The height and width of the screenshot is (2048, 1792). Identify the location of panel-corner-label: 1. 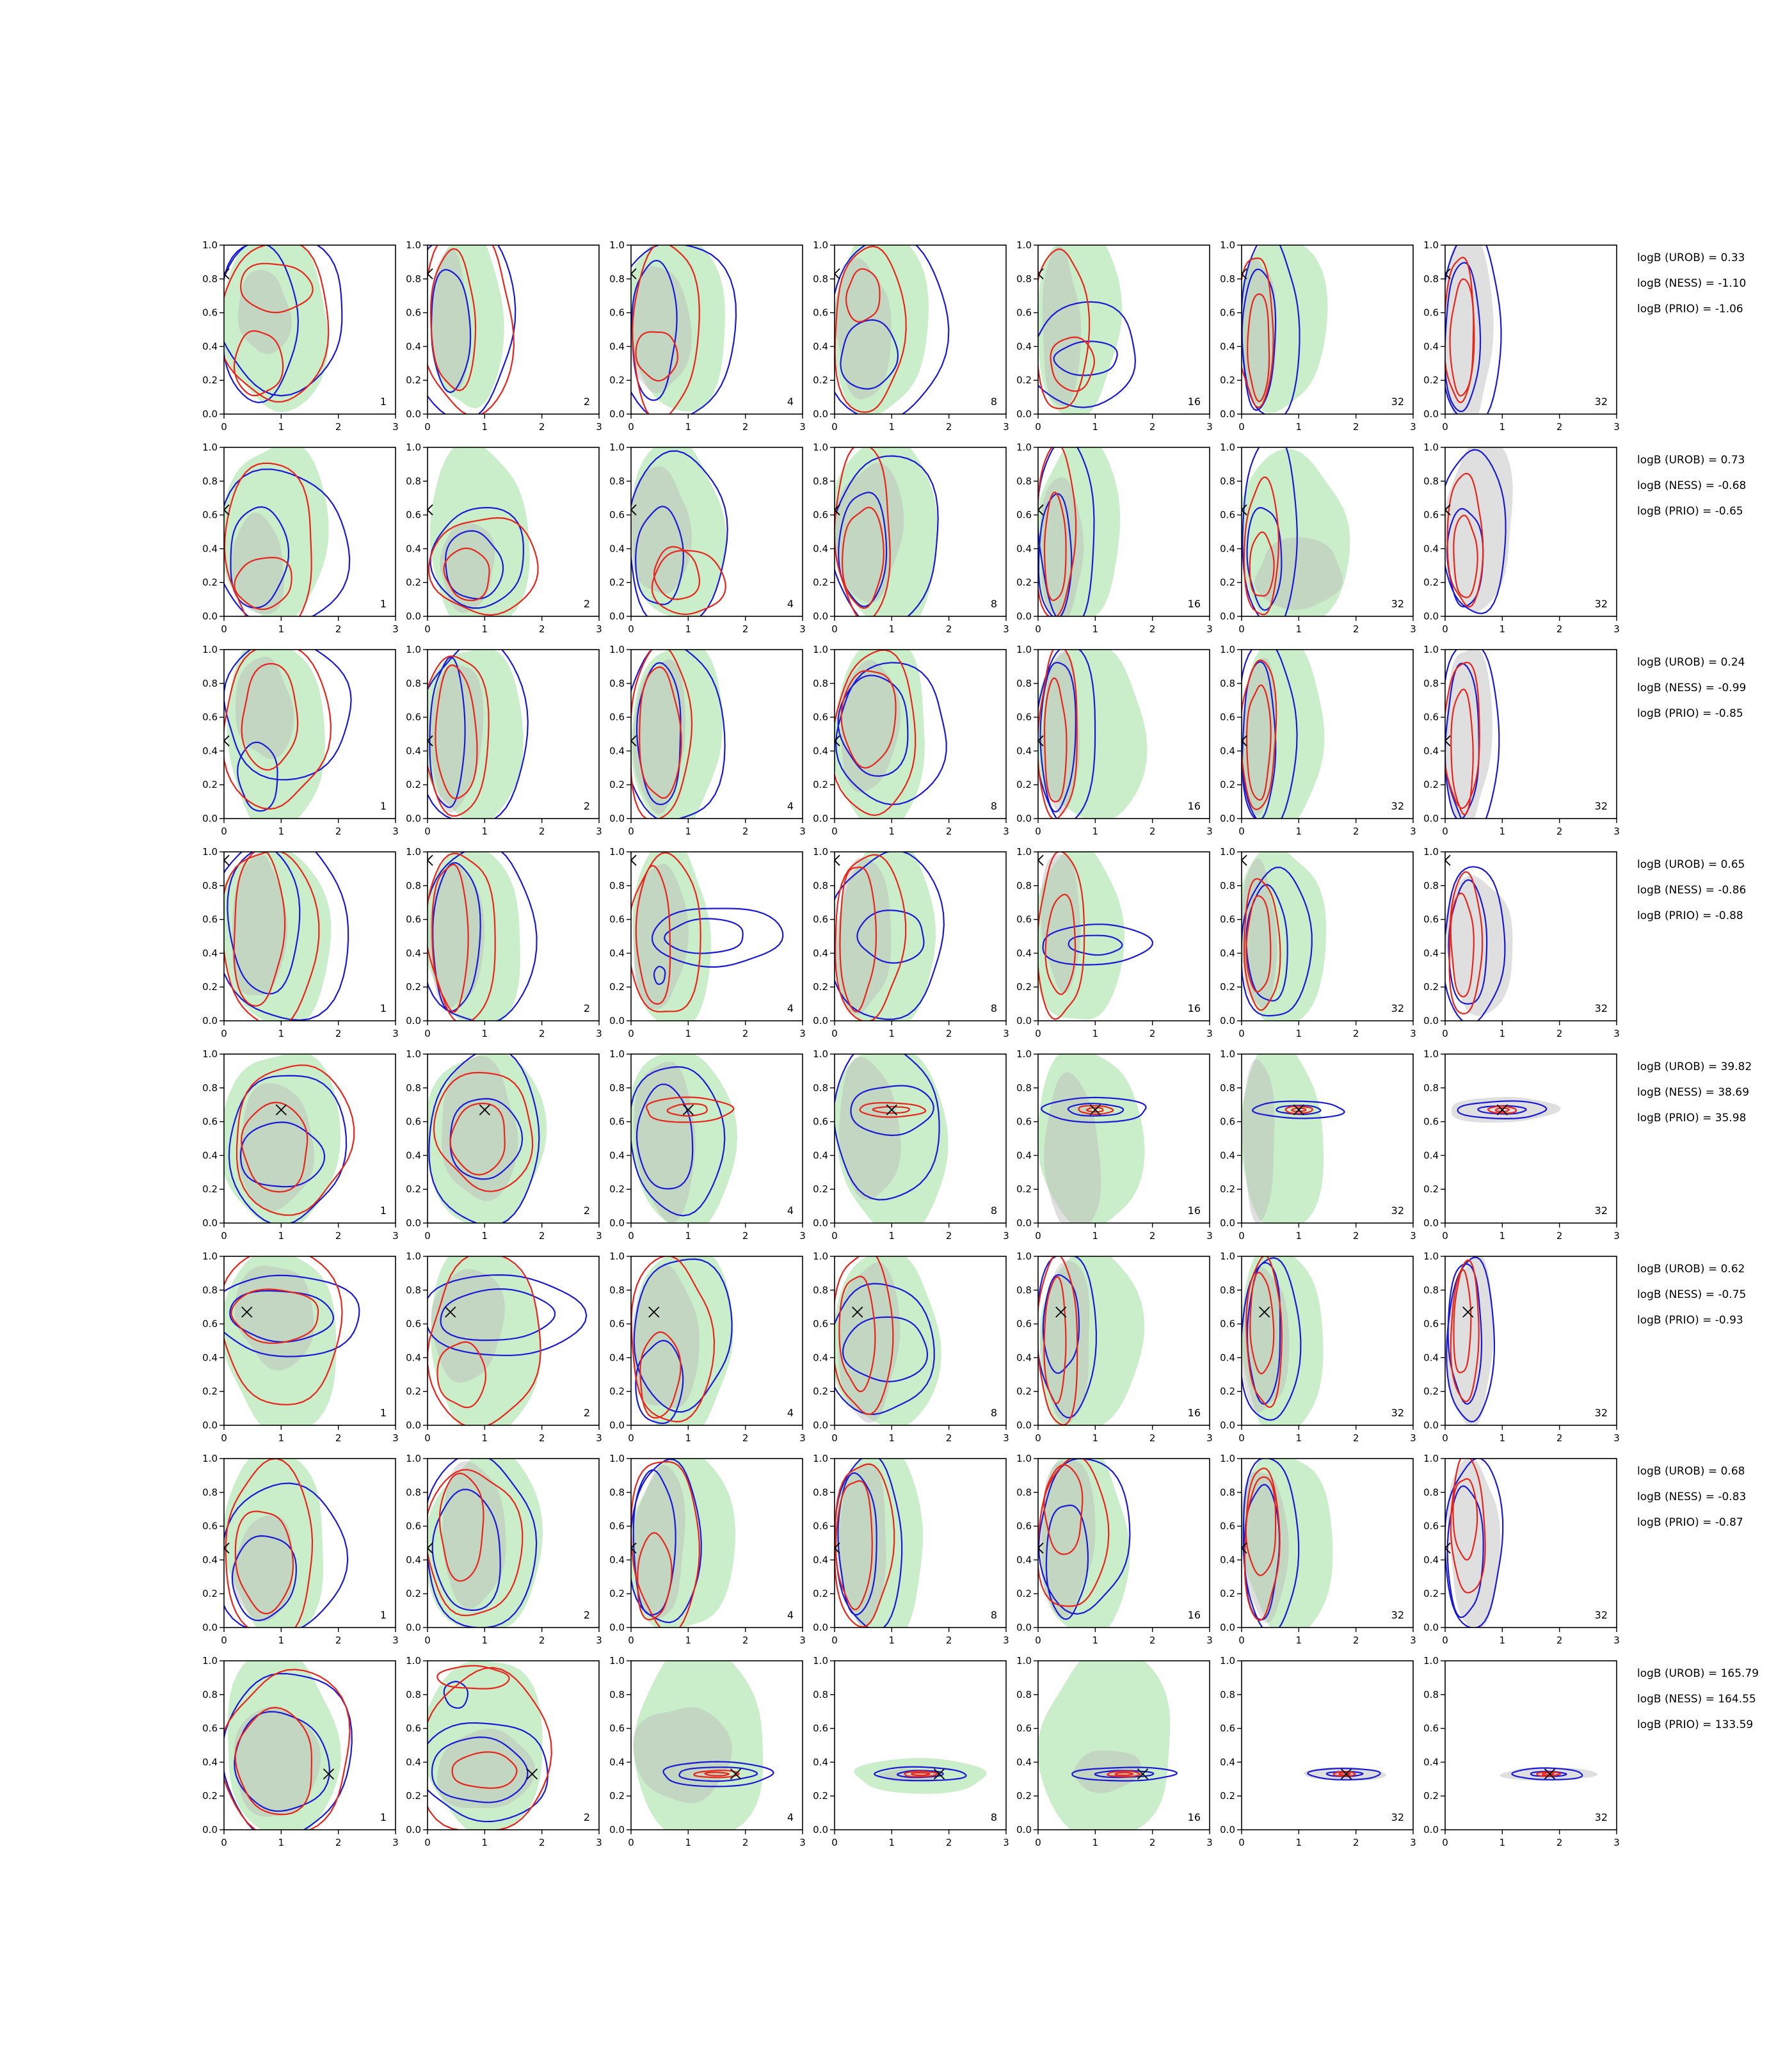
(383, 1210).